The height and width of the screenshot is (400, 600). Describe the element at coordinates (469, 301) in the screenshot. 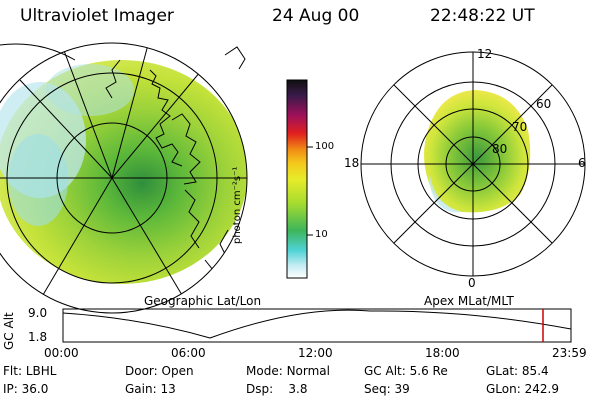

I see `apex-panel-label: Apex MLat/MLT` at that location.